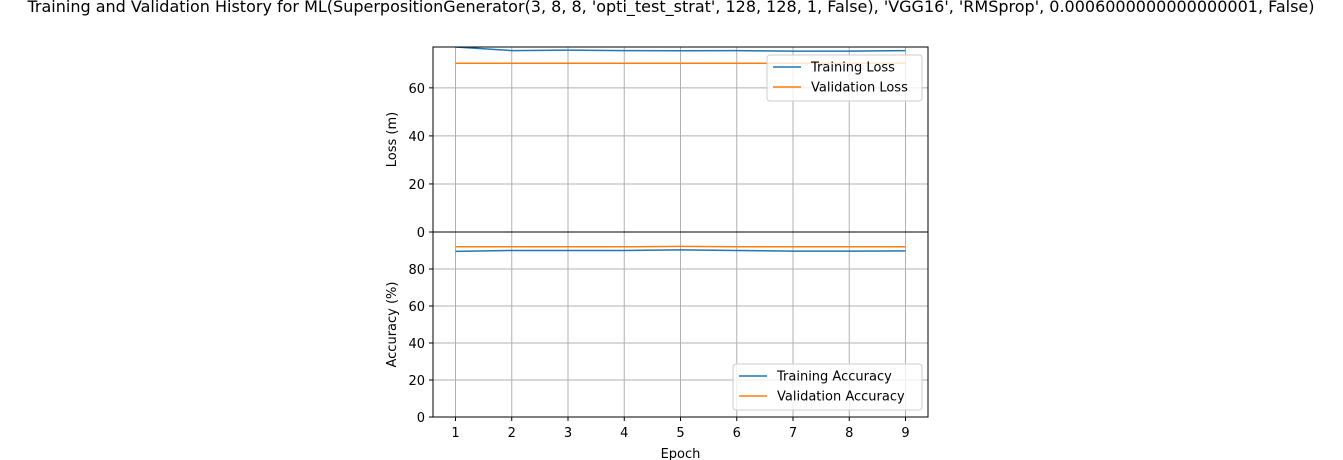 The height and width of the screenshot is (460, 1343). I want to click on x-tick-label: 2, so click(512, 433).